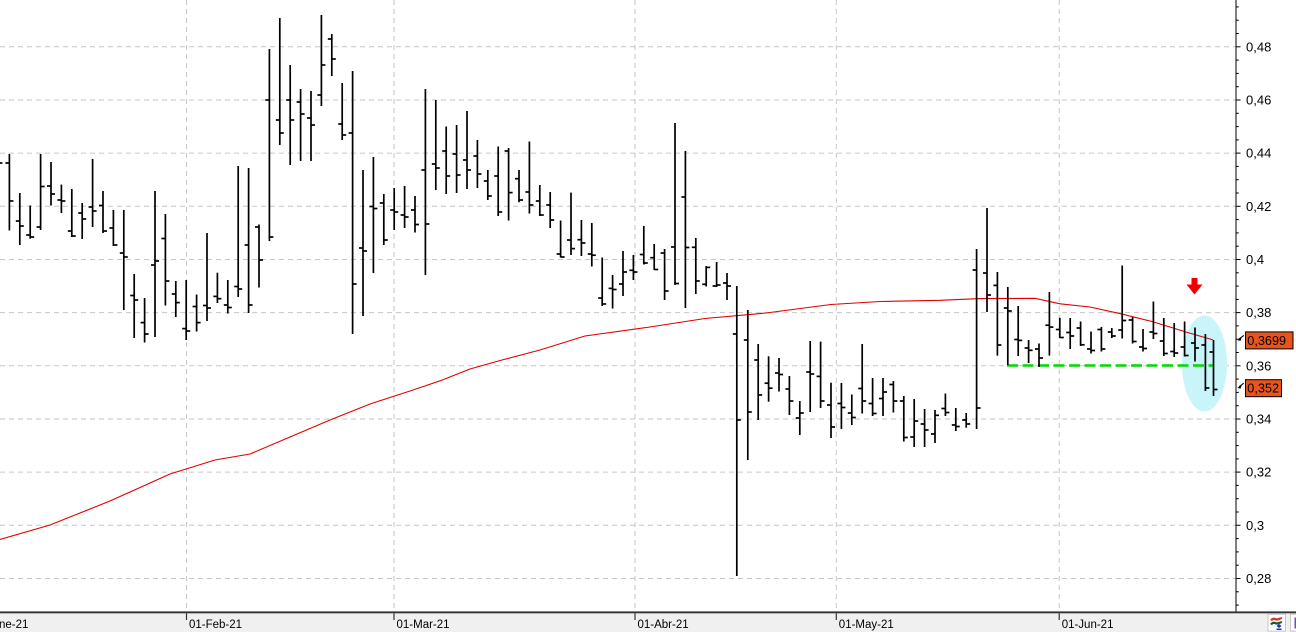 The width and height of the screenshot is (1296, 632). I want to click on svg-text: 01-Jun-21, so click(1088, 625).